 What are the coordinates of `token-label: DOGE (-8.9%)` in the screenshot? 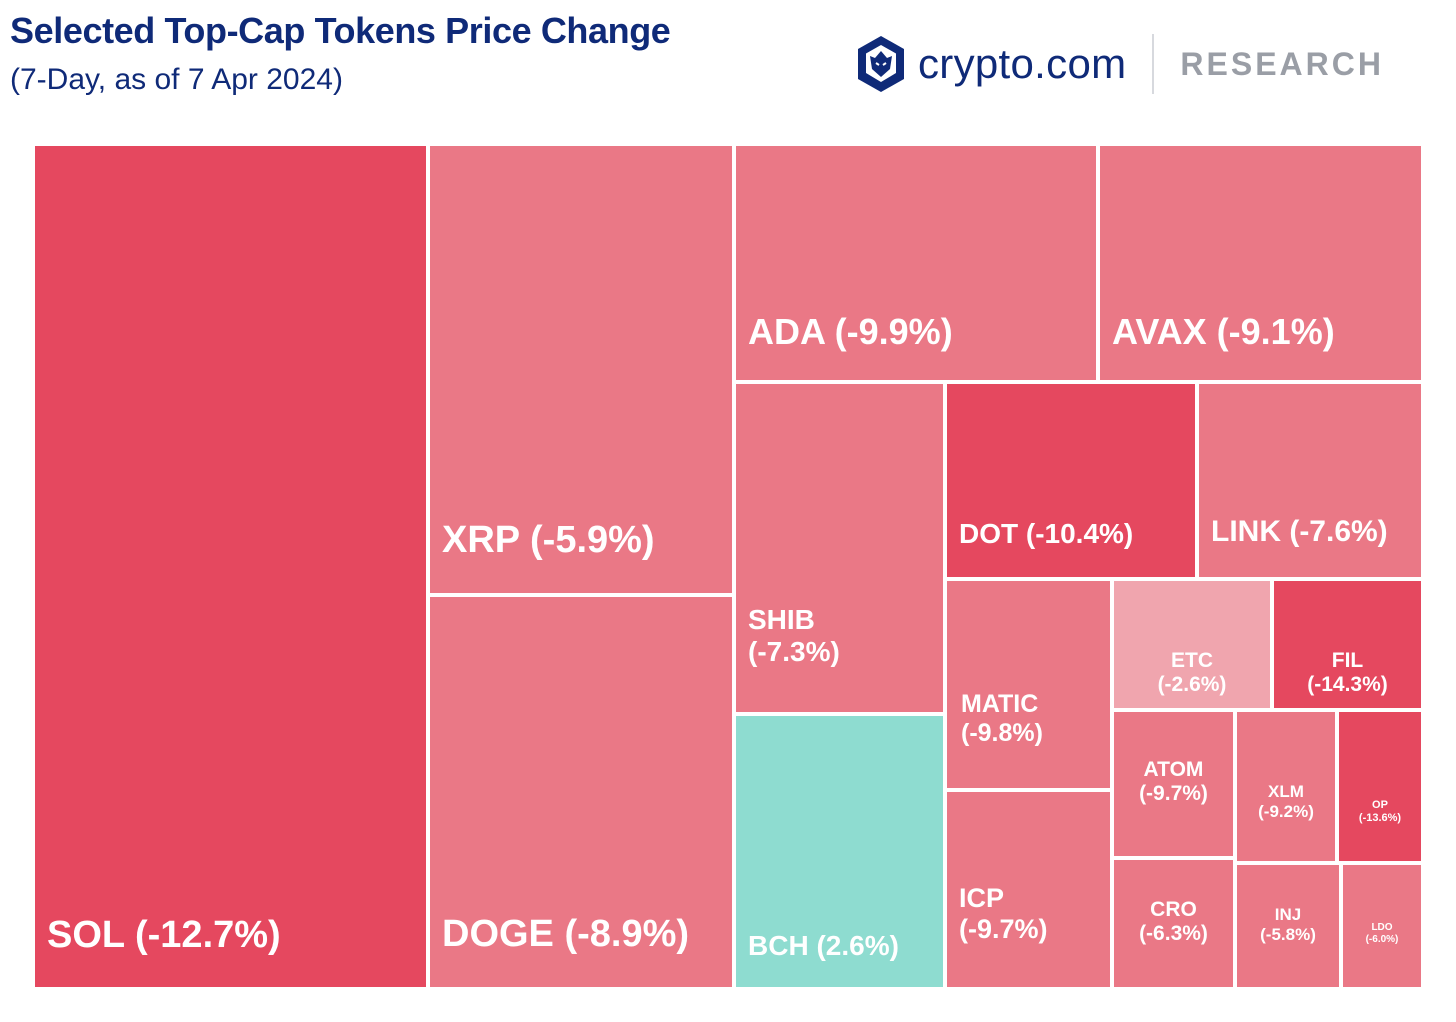 It's located at (566, 934).